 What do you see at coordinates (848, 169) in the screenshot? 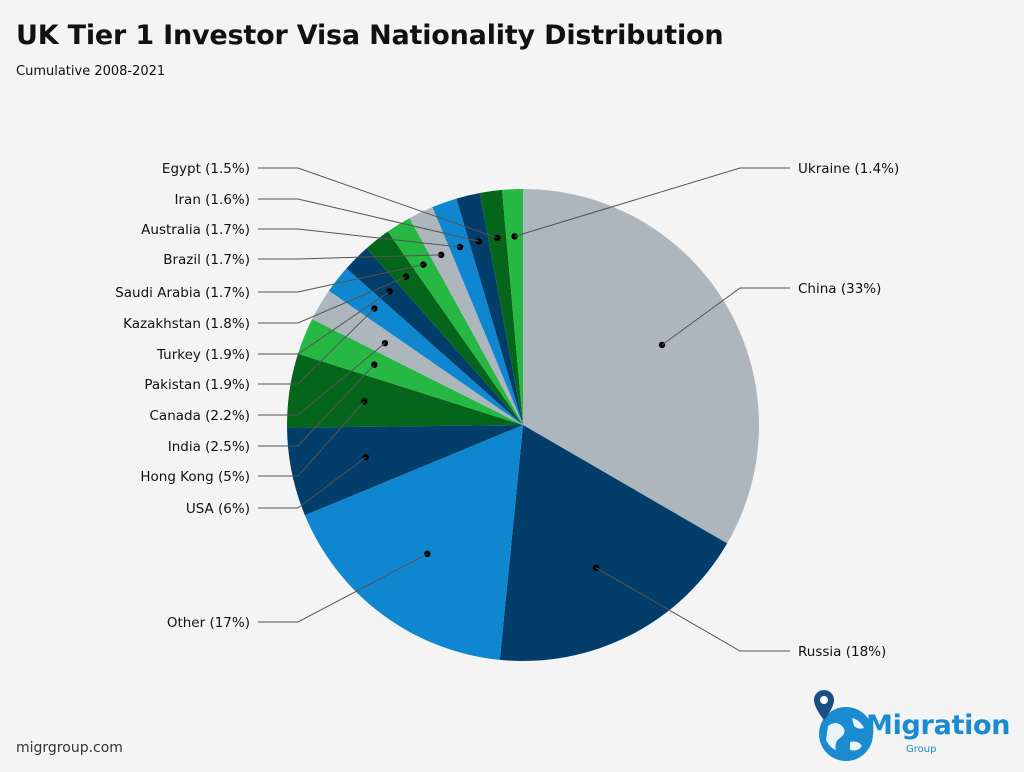
I see `slice-label: Ukraine (1.4%)` at bounding box center [848, 169].